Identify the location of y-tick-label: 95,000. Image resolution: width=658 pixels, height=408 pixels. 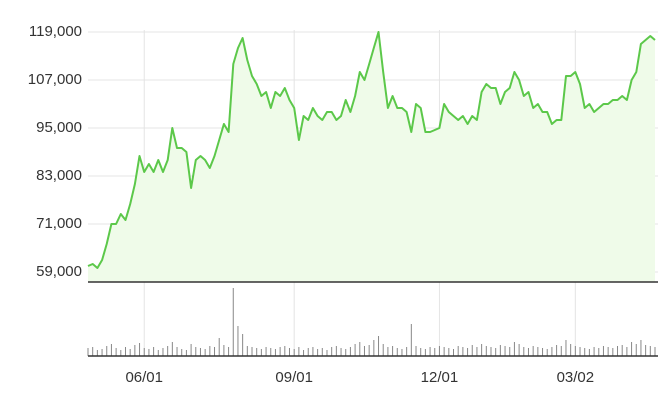
(59, 127).